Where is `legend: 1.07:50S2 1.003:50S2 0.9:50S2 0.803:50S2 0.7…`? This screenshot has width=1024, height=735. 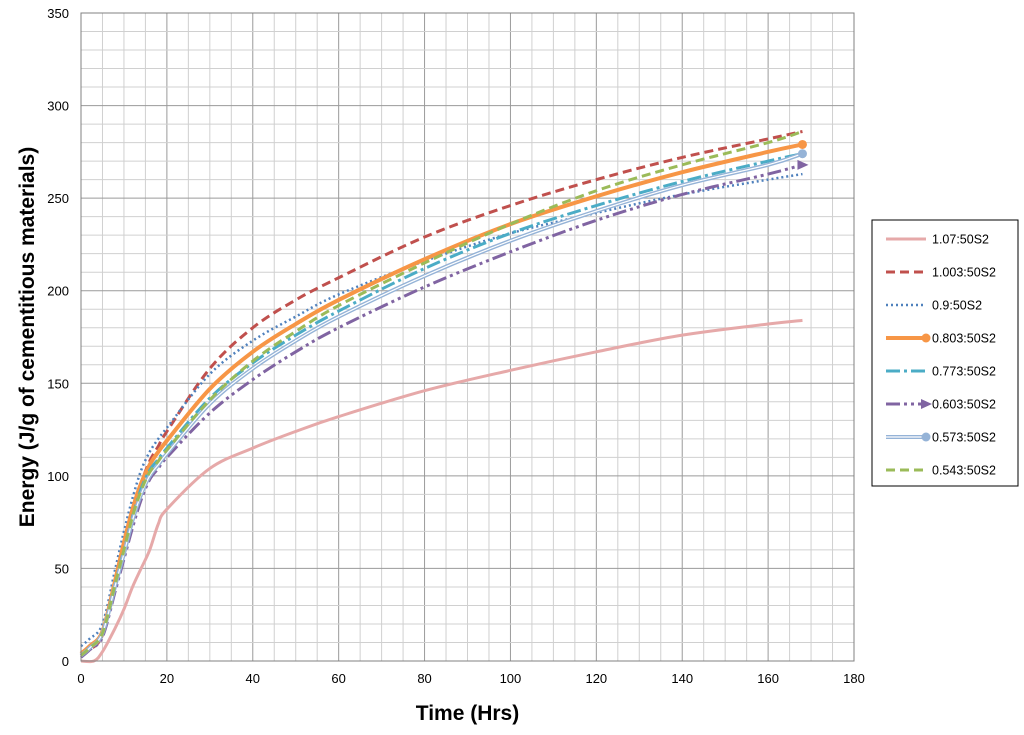
legend: 1.07:50S2 1.003:50S2 0.9:50S2 0.803:50S2 0.7… is located at coordinates (945, 353).